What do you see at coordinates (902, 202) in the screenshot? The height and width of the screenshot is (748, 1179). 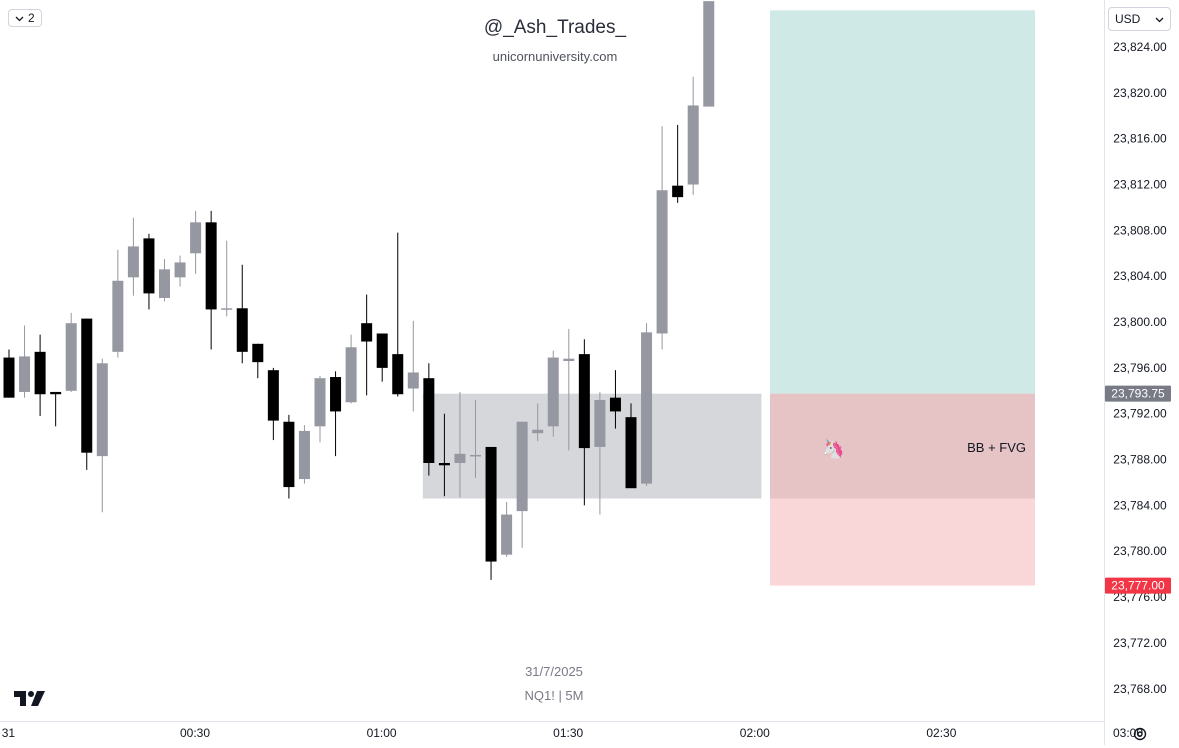 I see `target-zone` at bounding box center [902, 202].